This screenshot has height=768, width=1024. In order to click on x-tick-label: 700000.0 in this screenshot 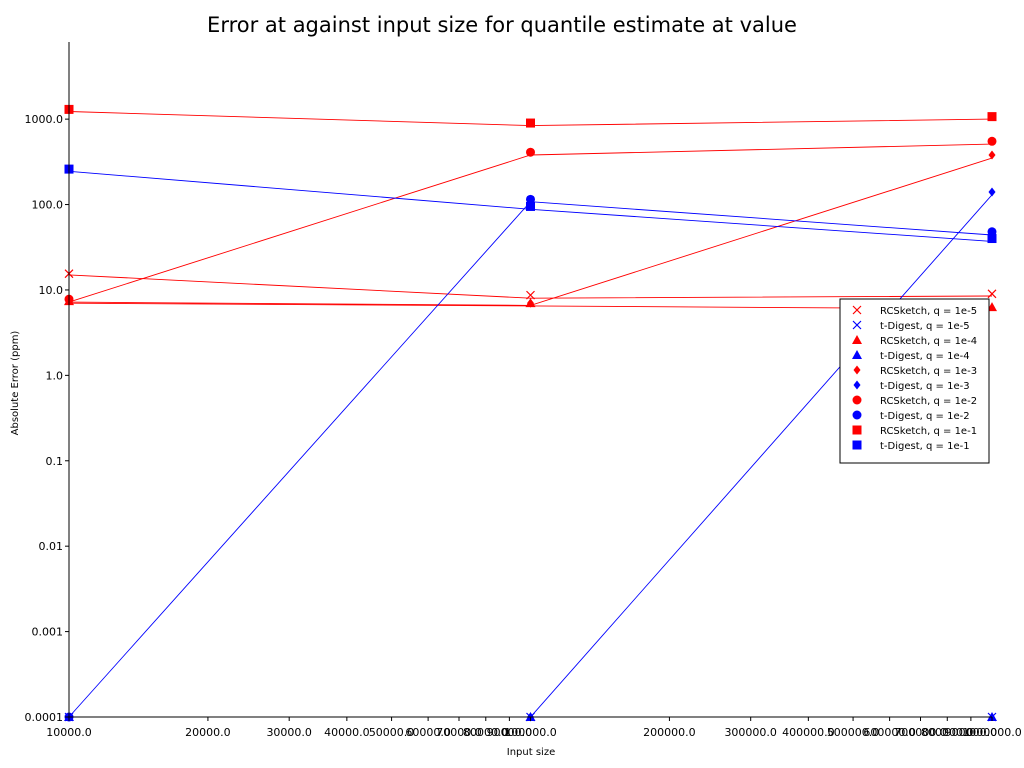, I will do `click(920, 732)`.